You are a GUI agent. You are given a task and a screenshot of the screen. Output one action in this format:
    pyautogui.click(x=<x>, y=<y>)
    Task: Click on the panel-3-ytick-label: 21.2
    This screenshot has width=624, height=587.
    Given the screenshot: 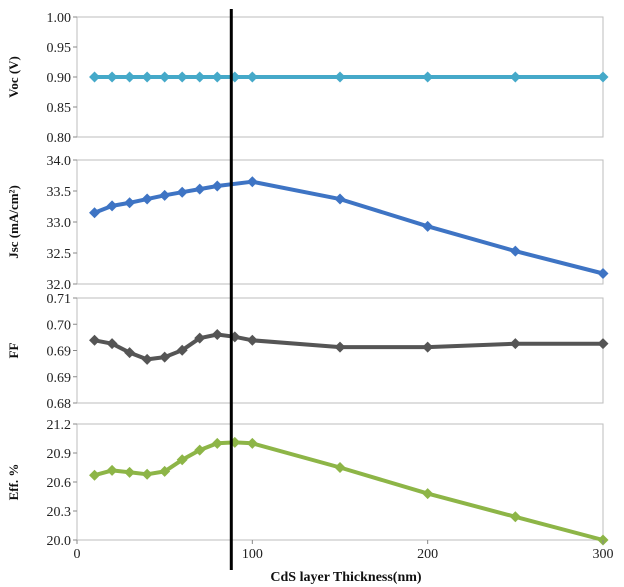 What is the action you would take?
    pyautogui.click(x=59, y=425)
    